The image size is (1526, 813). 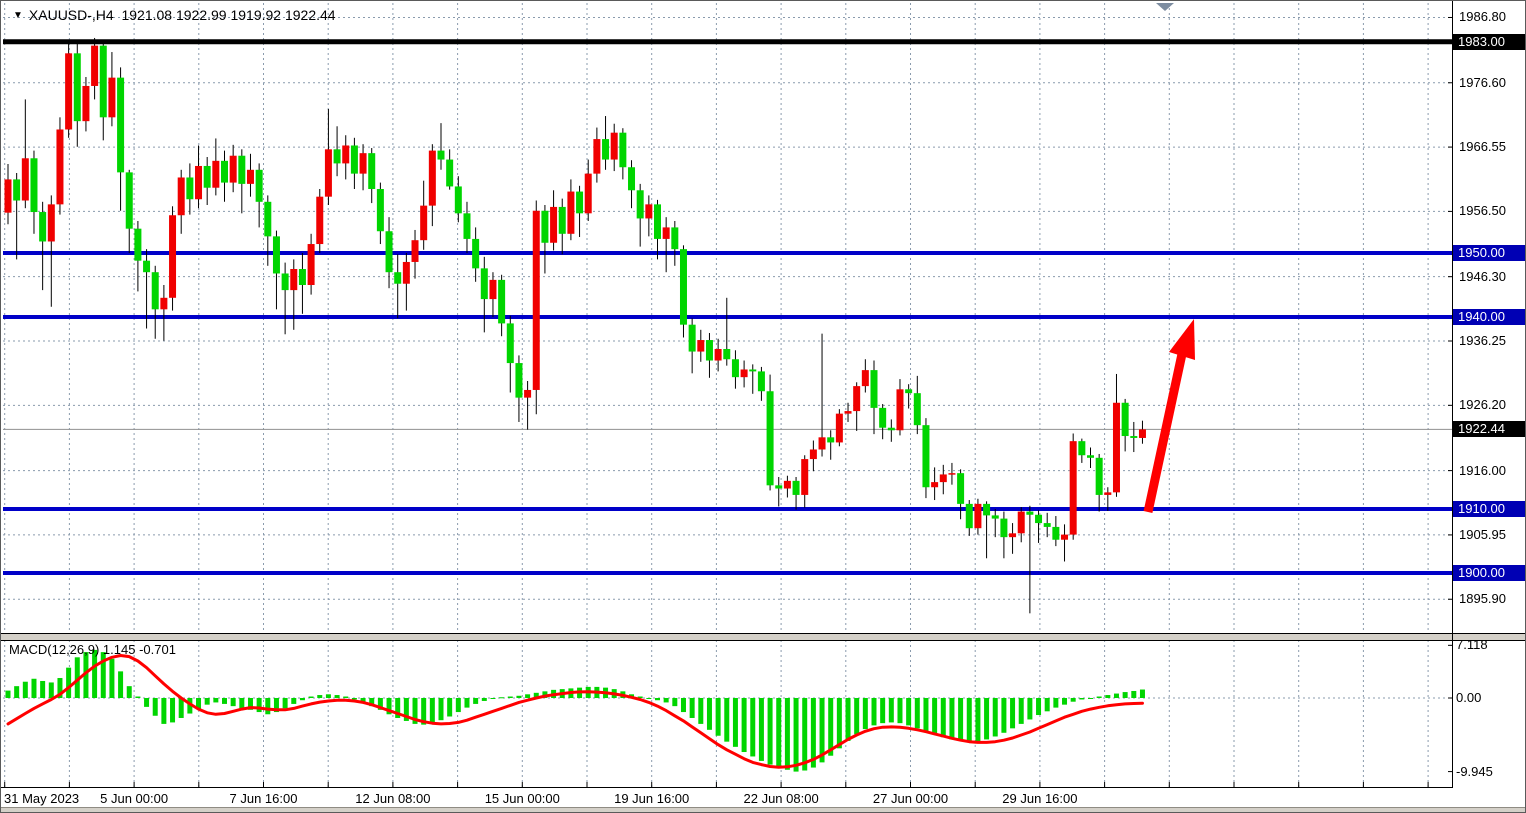 I want to click on price-axis-separator, so click(x=1452, y=394).